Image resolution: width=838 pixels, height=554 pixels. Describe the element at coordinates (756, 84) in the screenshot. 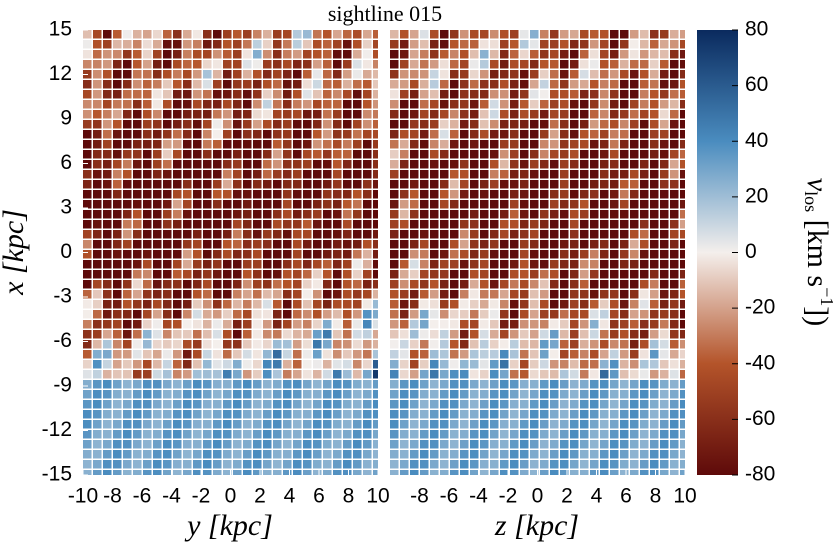

I see `colorbar-tick-label: 60` at that location.